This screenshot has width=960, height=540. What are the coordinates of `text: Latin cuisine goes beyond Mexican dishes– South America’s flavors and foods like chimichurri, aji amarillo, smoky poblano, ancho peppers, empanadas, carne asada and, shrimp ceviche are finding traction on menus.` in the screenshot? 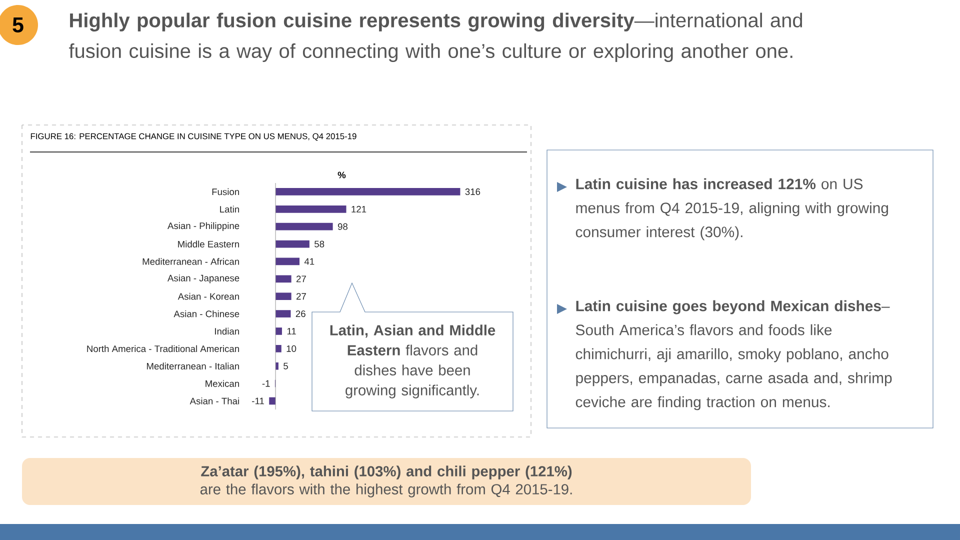 It's located at (734, 355).